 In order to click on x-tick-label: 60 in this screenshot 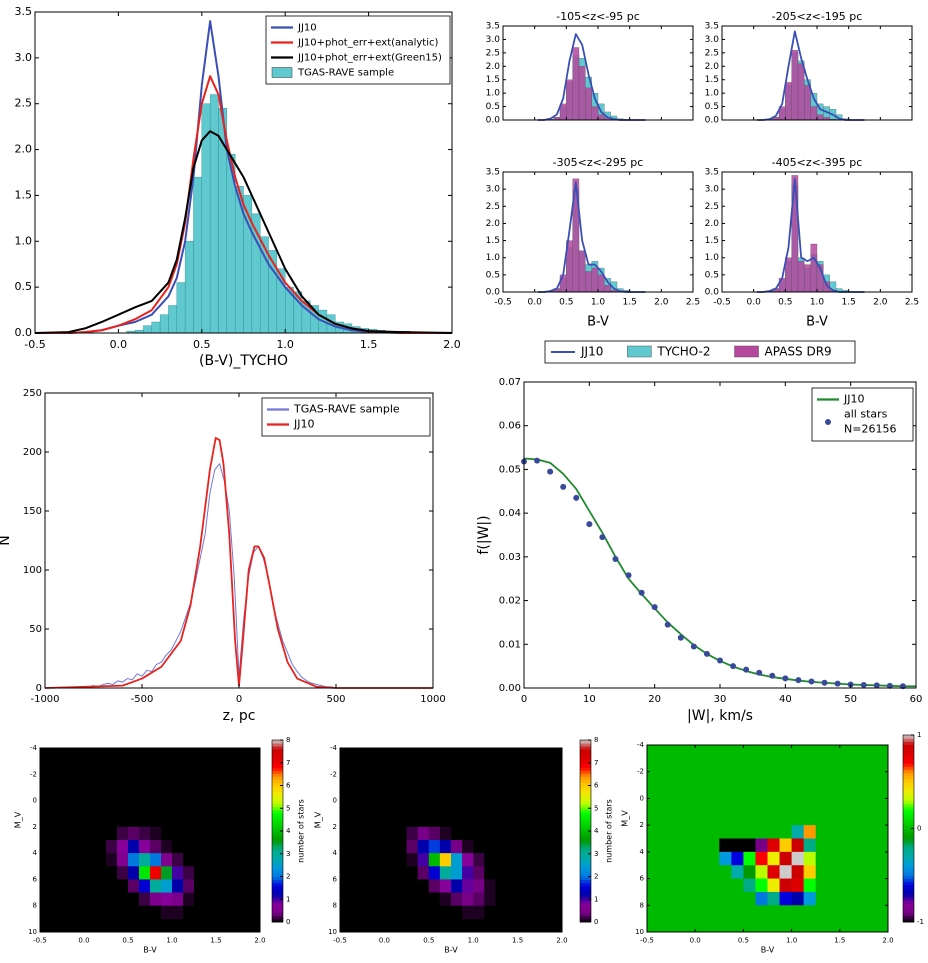, I will do `click(916, 699)`.